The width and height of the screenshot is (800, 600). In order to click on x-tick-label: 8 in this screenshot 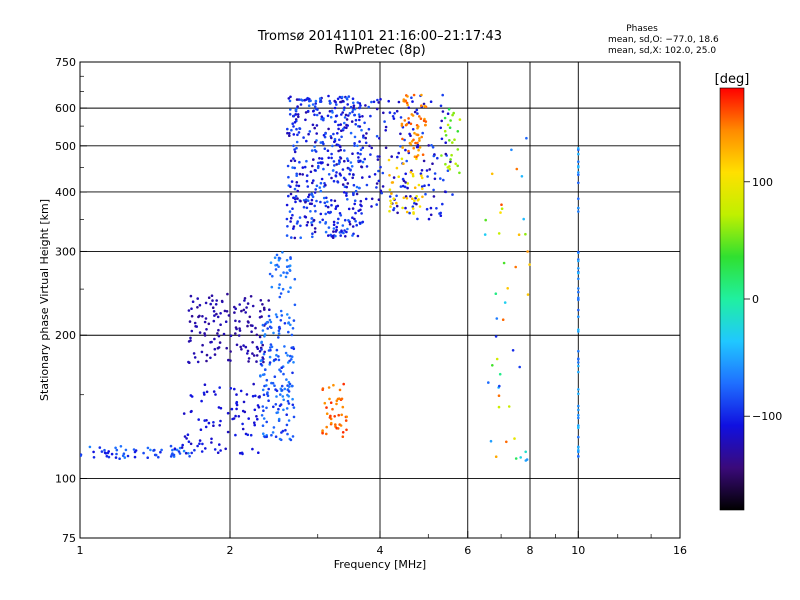, I will do `click(530, 550)`.